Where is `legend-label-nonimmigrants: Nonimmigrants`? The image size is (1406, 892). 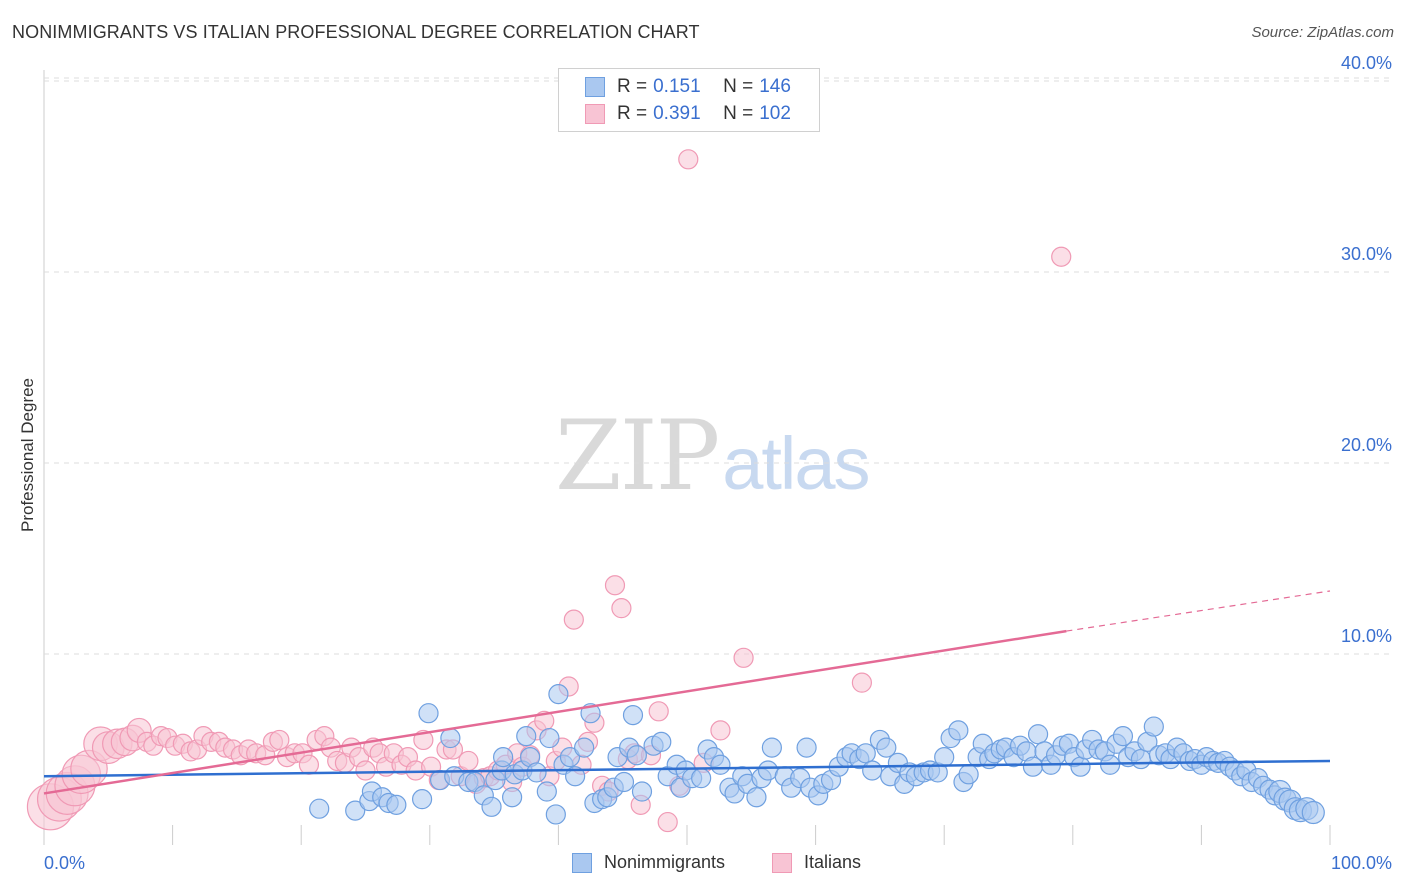
legend-label-nonimmigrants: Nonimmigrants is located at coordinates (665, 862).